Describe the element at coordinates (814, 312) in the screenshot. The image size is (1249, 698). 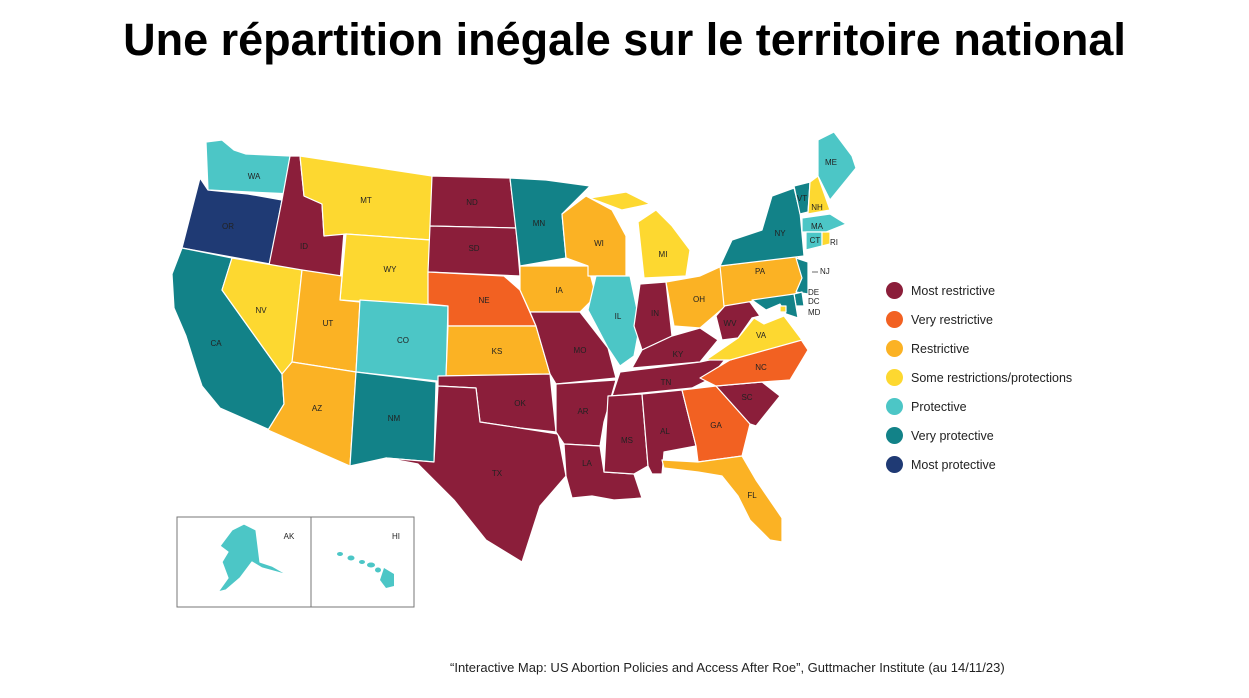
I see `label-md: MD` at that location.